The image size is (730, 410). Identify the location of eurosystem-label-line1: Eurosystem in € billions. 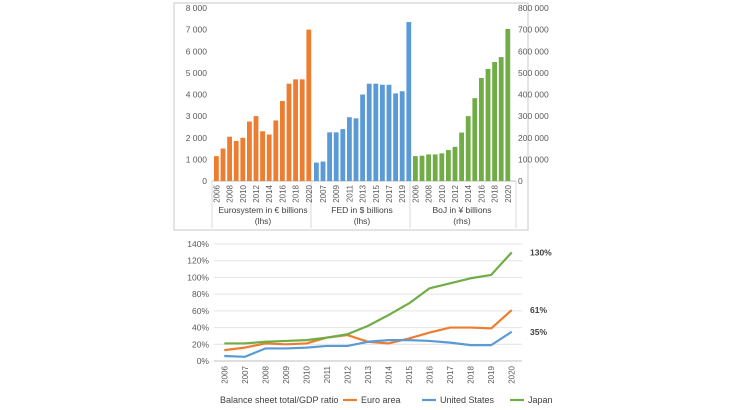
(262, 210).